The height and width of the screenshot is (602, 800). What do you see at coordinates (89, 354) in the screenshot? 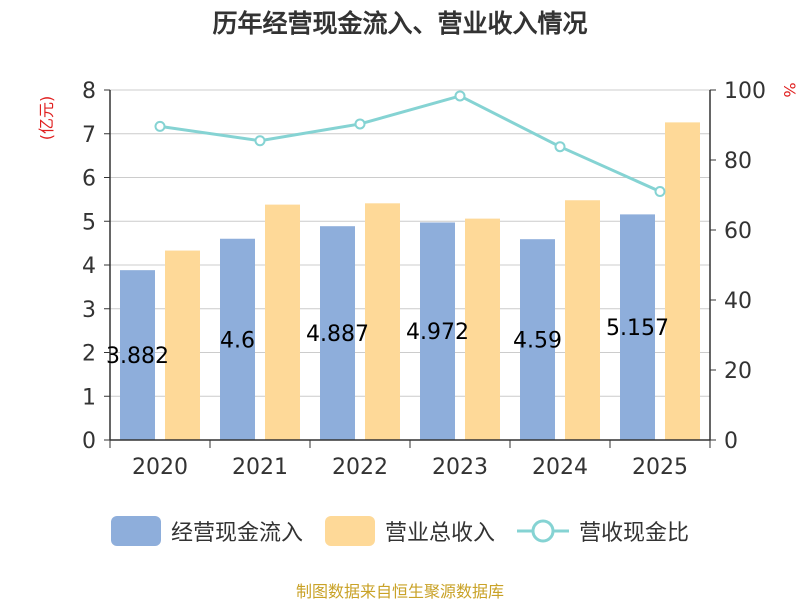
I see `left-axis-tick-label: 2` at bounding box center [89, 354].